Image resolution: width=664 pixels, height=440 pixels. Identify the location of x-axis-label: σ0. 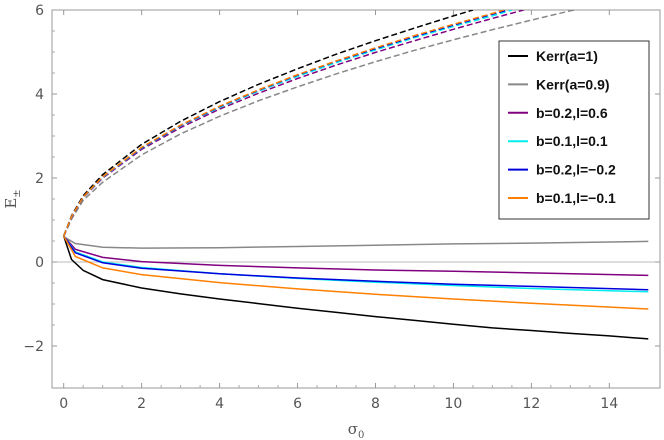
(356, 430).